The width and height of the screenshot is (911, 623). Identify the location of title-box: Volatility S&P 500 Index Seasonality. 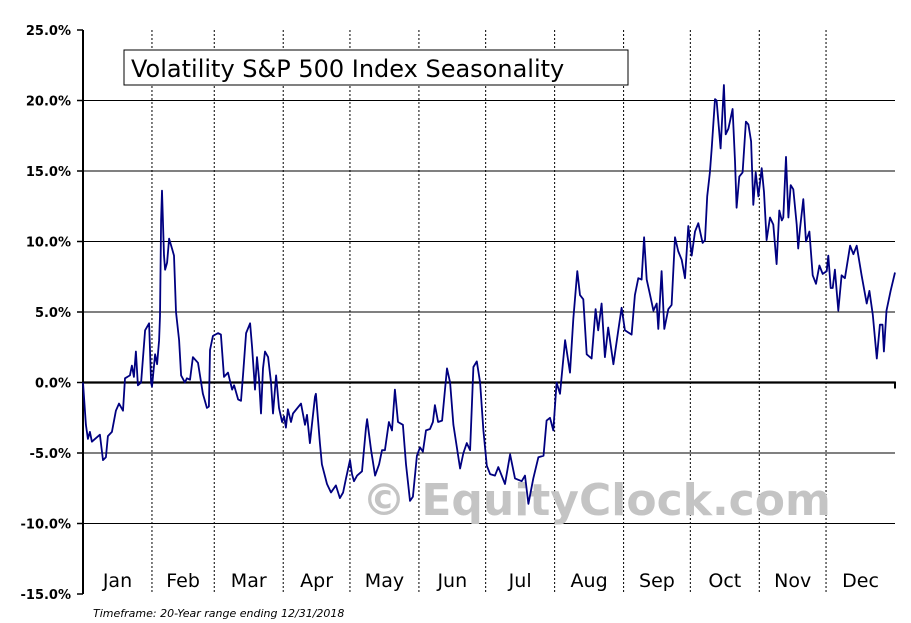
(376, 67).